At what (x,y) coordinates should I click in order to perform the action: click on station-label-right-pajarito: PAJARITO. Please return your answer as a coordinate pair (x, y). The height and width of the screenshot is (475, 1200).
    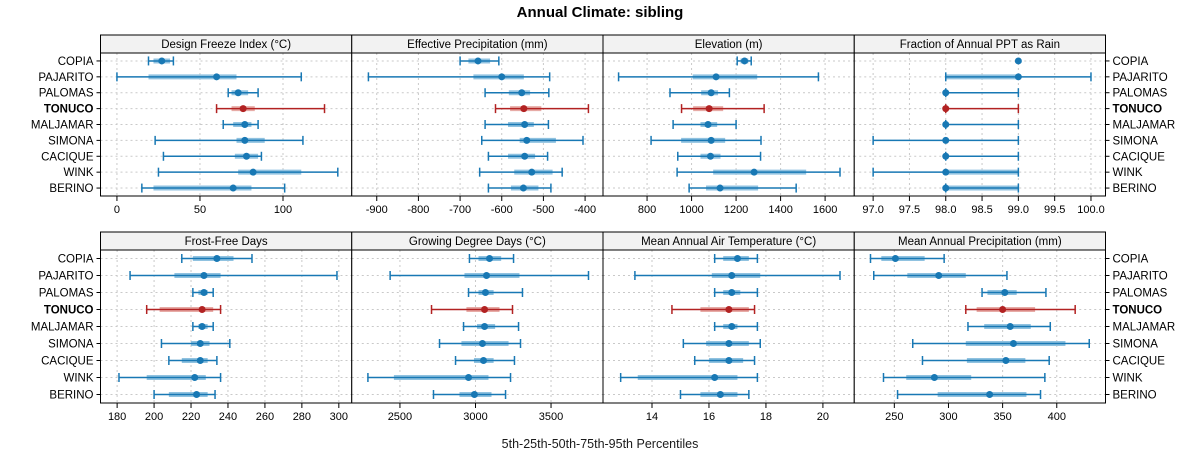
    Looking at the image, I should click on (1140, 78).